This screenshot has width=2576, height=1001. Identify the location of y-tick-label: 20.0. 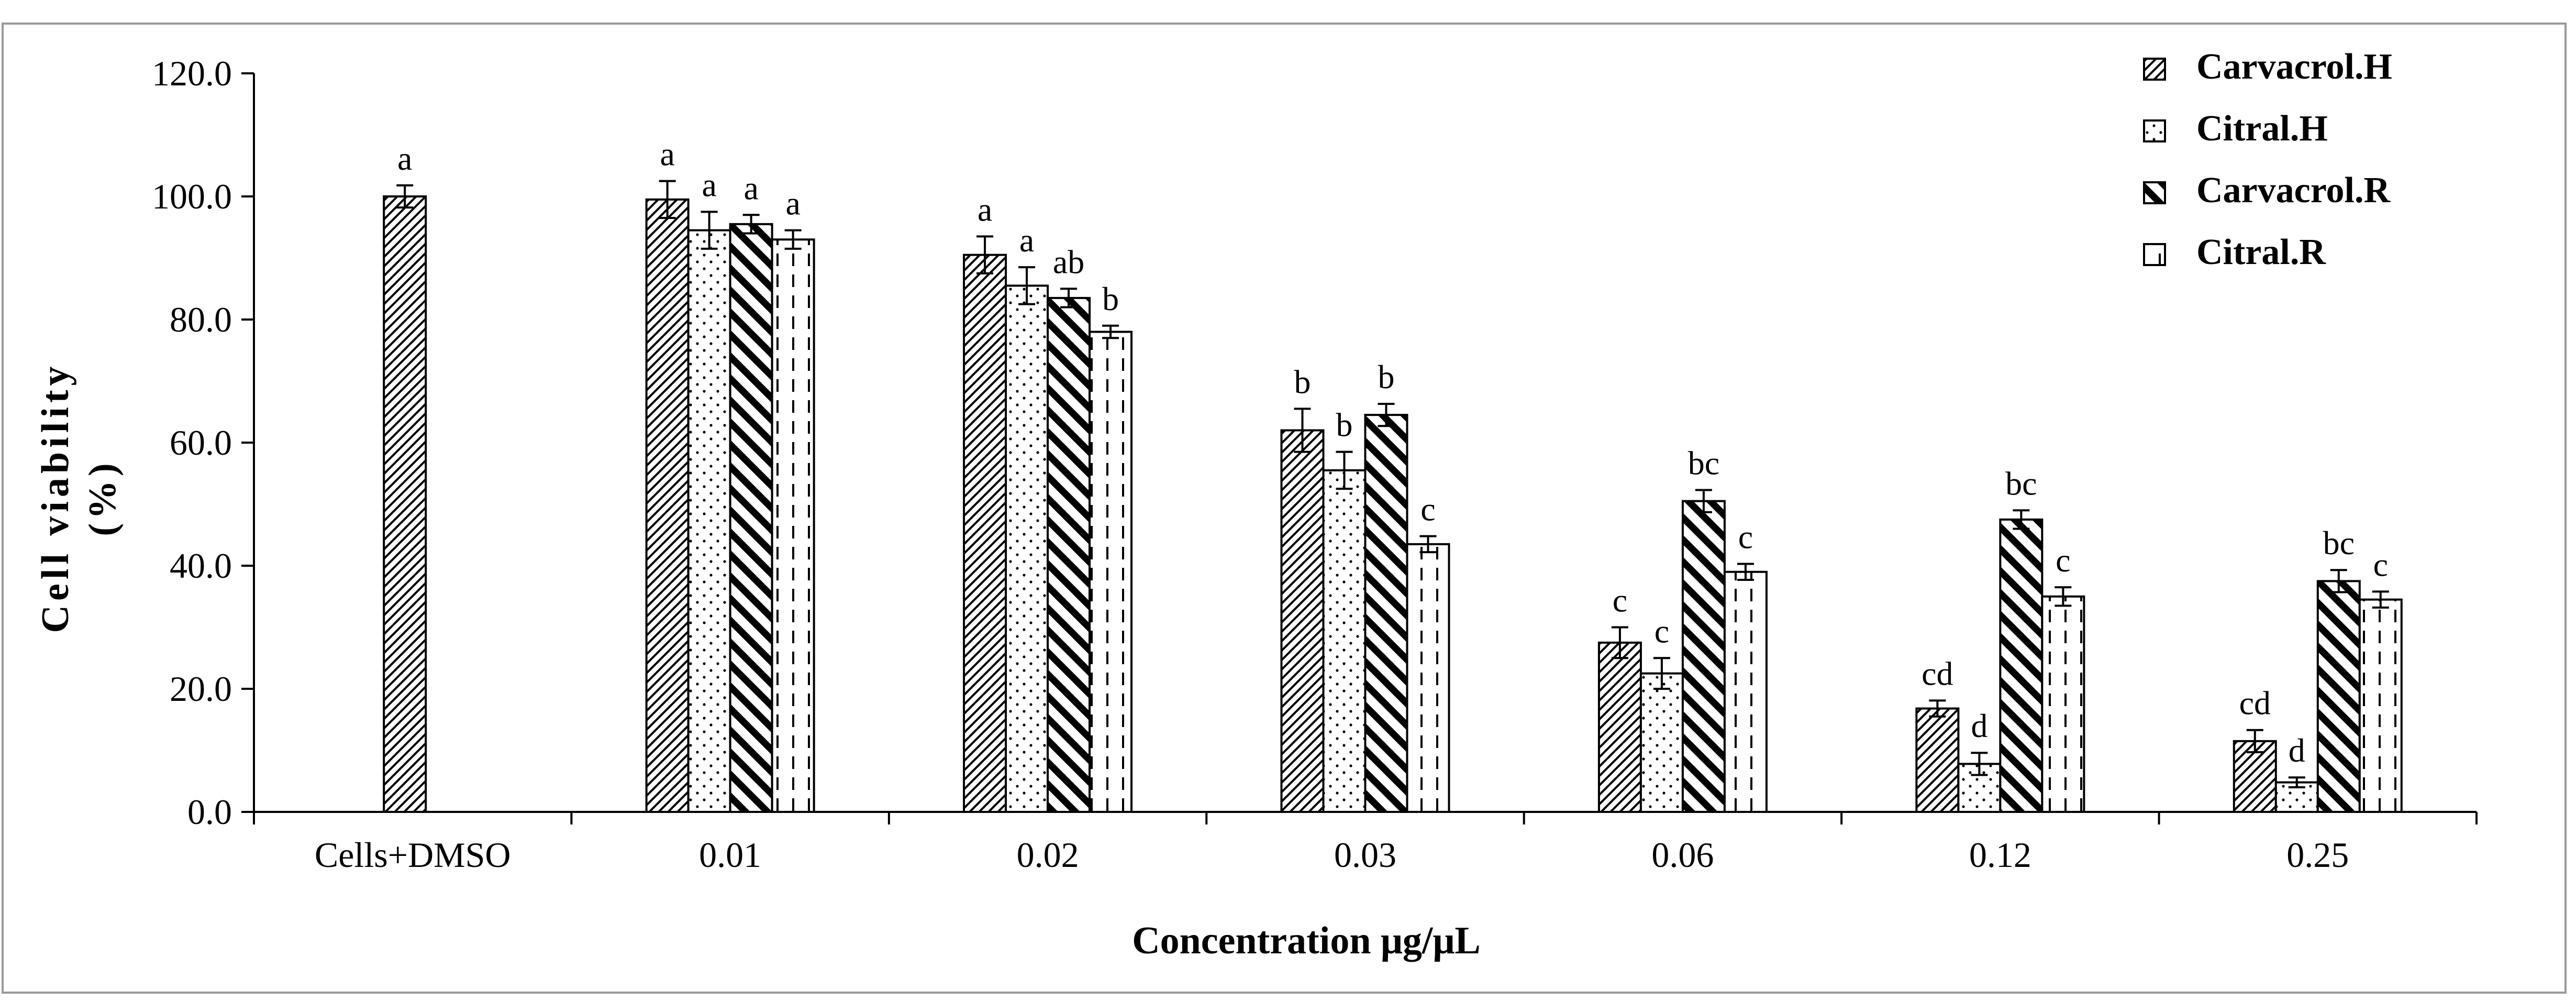
(201, 689).